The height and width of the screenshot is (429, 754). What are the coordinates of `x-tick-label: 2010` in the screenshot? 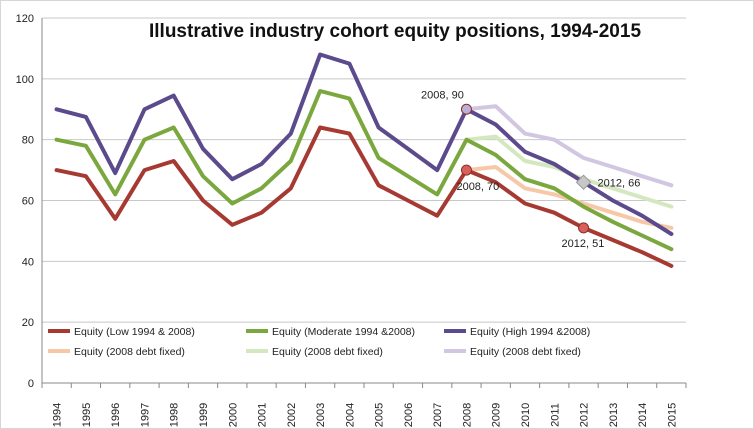 It's located at (526, 415).